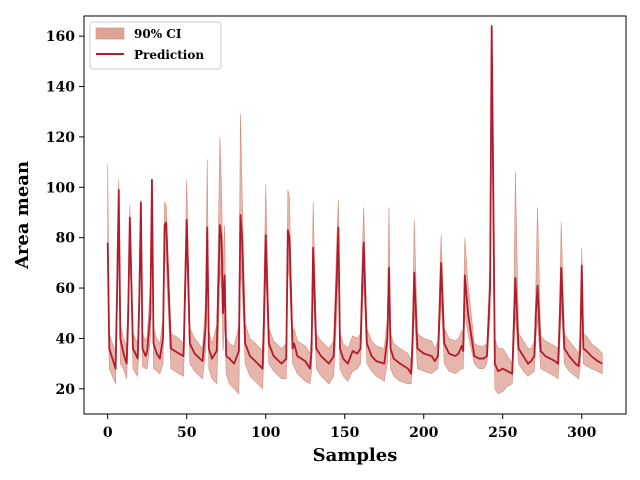  Describe the element at coordinates (502, 433) in the screenshot. I see `x-tick-label: 250` at that location.